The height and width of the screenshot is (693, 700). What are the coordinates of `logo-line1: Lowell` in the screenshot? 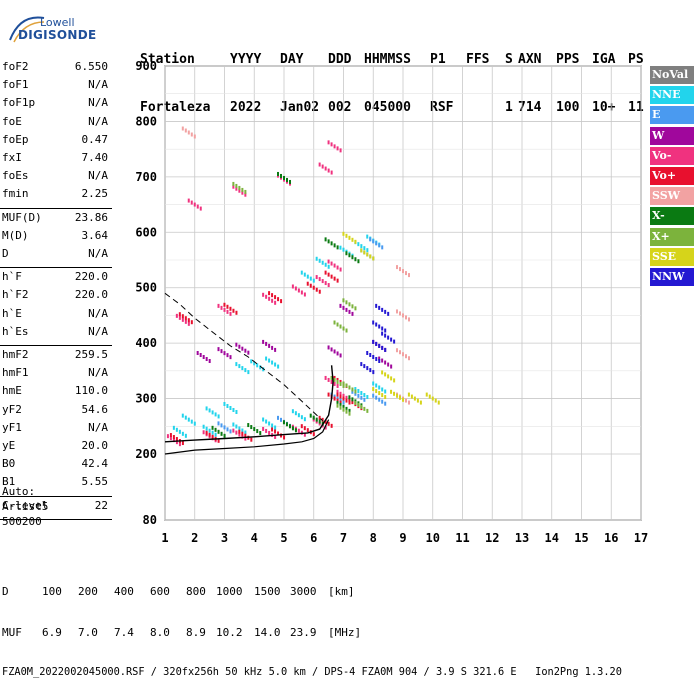 It's located at (57, 22).